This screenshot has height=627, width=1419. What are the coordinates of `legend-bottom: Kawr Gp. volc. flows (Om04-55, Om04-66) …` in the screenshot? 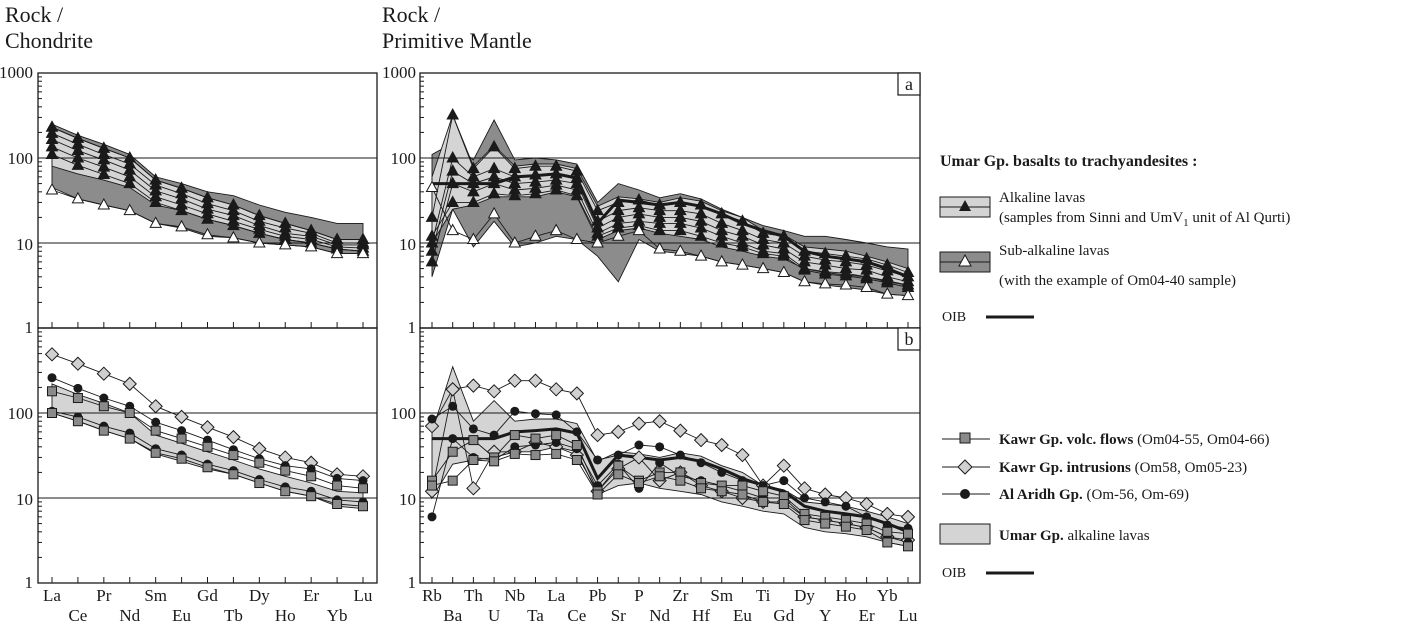 It's located at (1104, 506).